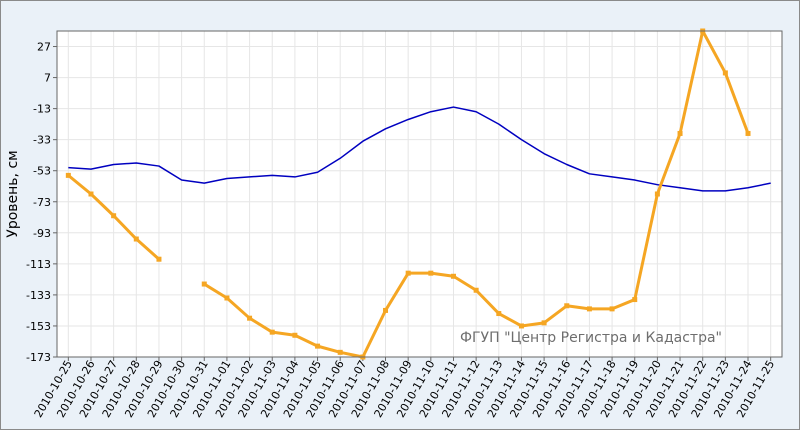 The image size is (800, 434). What do you see at coordinates (591, 338) in the screenshot?
I see `watermark: ФГУП "Центр Регистра и Кадастра"` at bounding box center [591, 338].